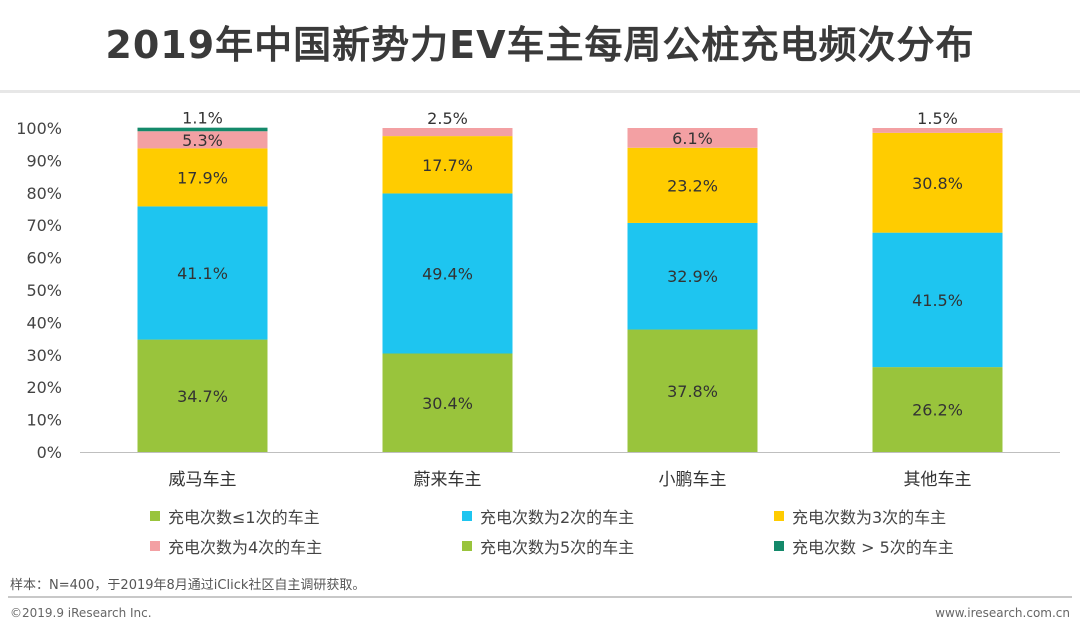 This screenshot has width=1080, height=634. Describe the element at coordinates (447, 118) in the screenshot. I see `data-label: 2.5%` at that location.